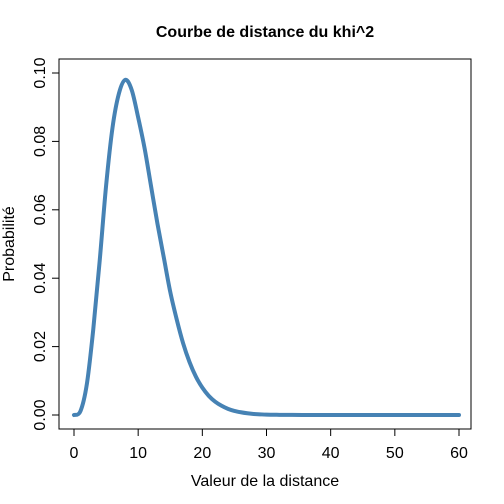  What do you see at coordinates (459, 453) in the screenshot?
I see `x-tick-label: 60` at bounding box center [459, 453].